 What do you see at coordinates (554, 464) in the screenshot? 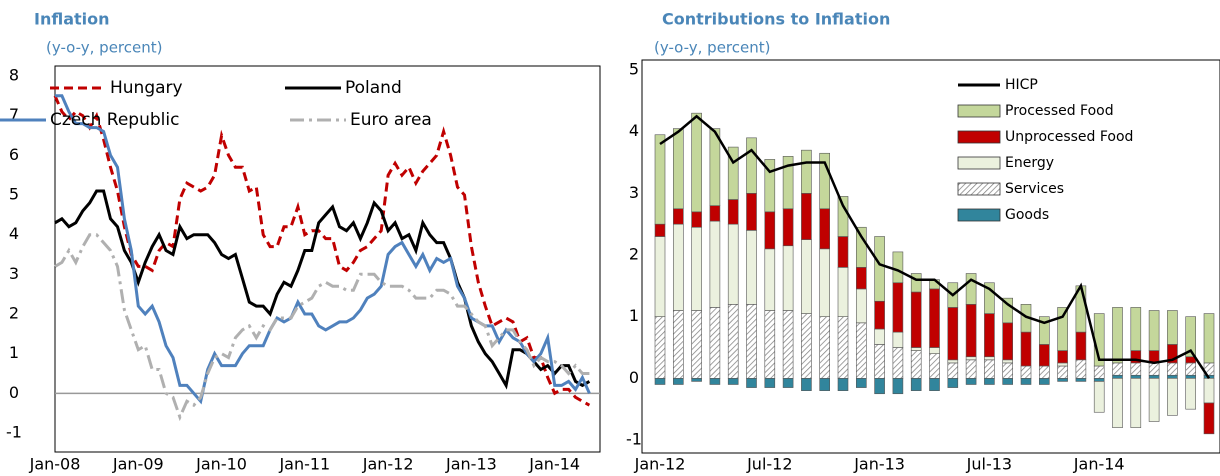
I see `x-tick-label: Jan-14` at bounding box center [554, 464].